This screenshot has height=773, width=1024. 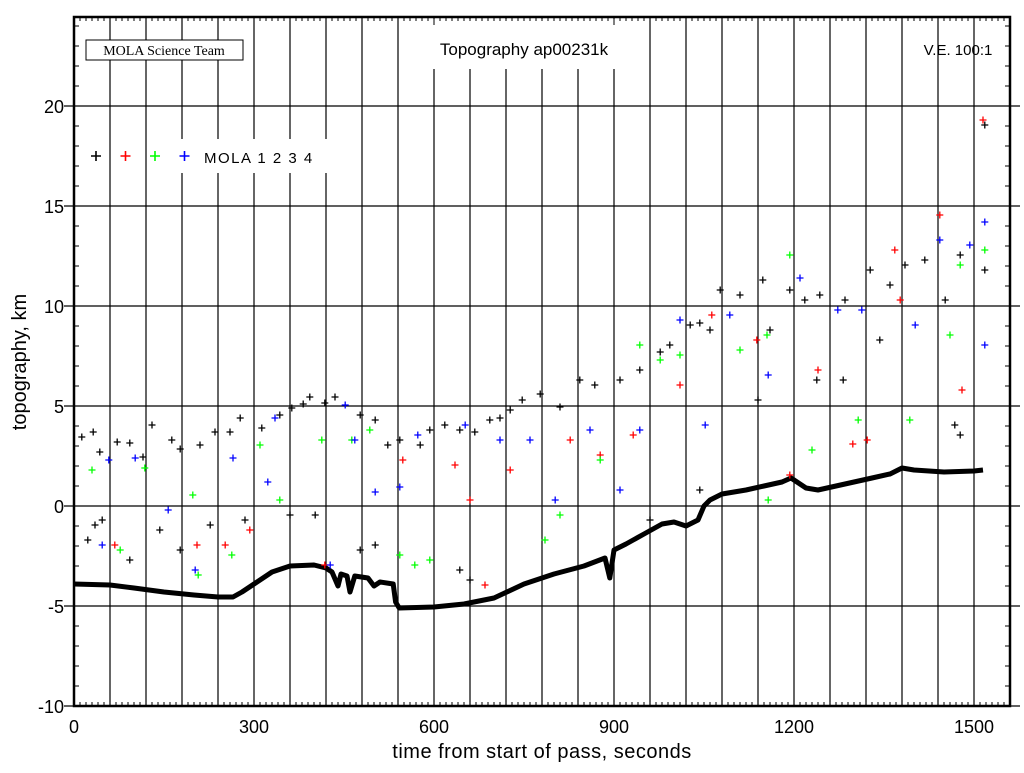 What do you see at coordinates (541, 752) in the screenshot?
I see `x-axis-label: time from start of pass, seconds` at bounding box center [541, 752].